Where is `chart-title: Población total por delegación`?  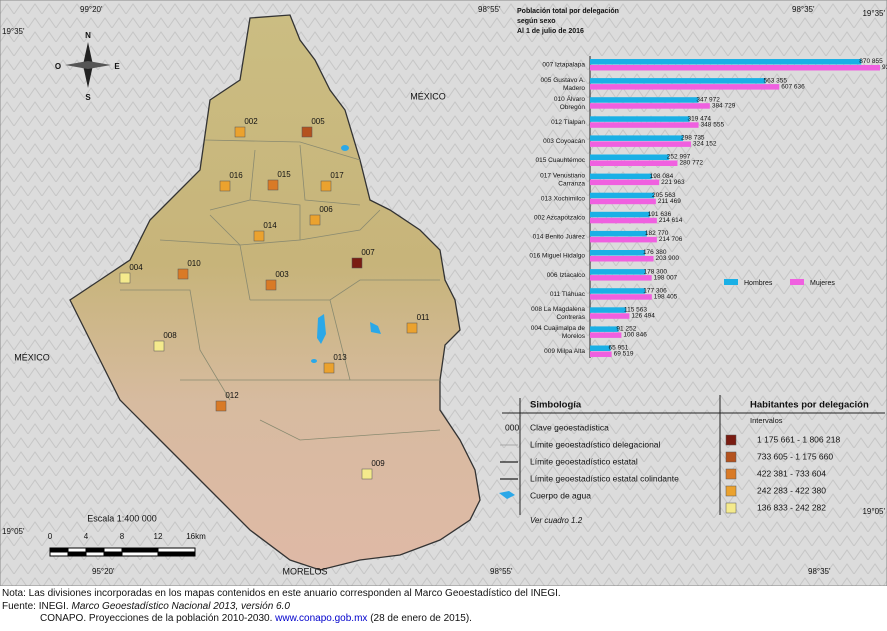 chart-title: Población total por delegación is located at coordinates (568, 11).